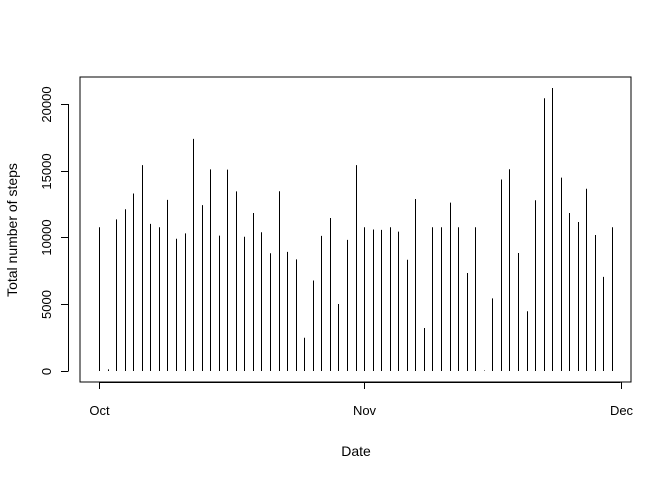 Image resolution: width=672 pixels, height=480 pixels. I want to click on y-axis-label: Total number of steps, so click(12, 230).